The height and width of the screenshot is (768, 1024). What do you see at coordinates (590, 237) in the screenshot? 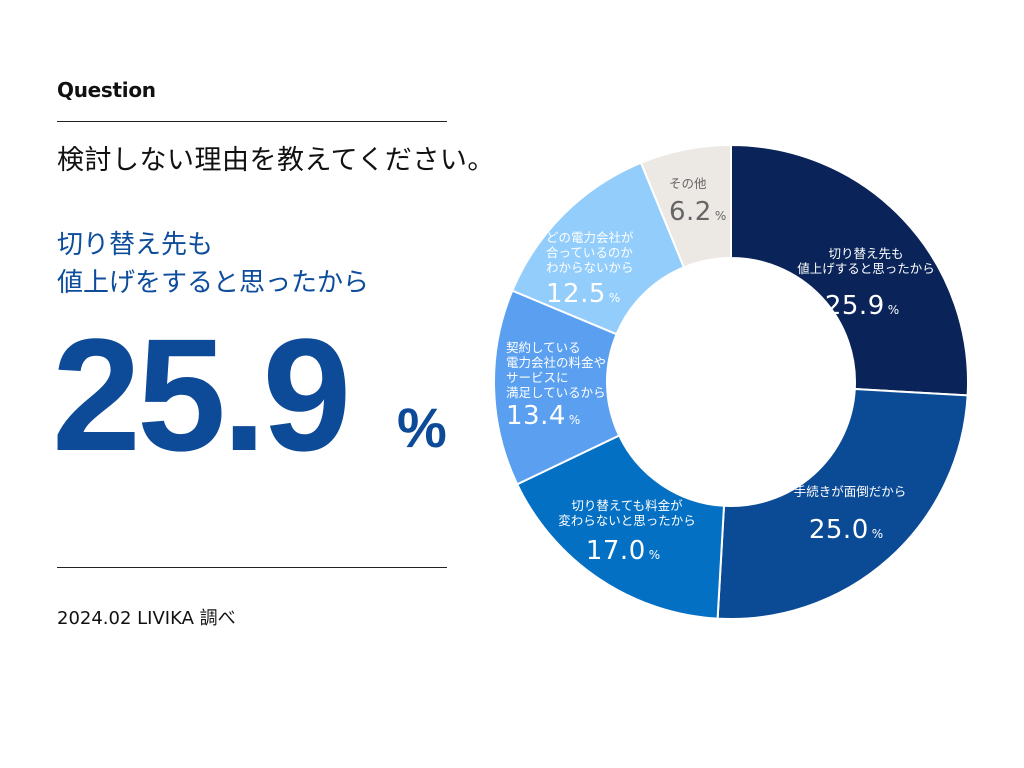
I see `slice-label-line: どの電力会社が` at bounding box center [590, 237].